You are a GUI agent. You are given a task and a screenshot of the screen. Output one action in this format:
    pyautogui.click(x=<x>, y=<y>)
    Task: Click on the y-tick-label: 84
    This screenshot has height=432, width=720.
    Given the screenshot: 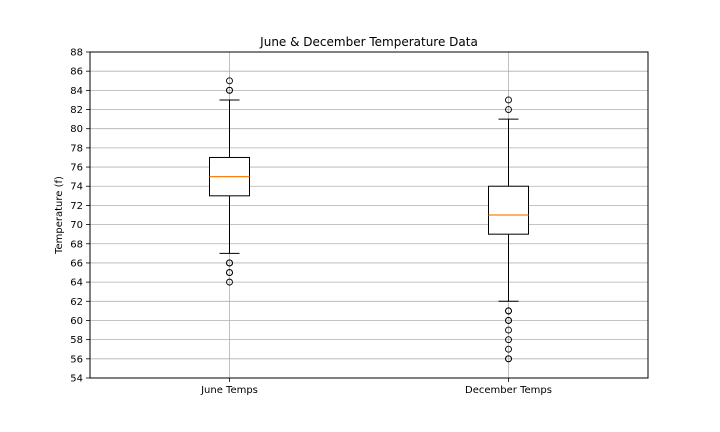 What is the action you would take?
    pyautogui.click(x=76, y=91)
    